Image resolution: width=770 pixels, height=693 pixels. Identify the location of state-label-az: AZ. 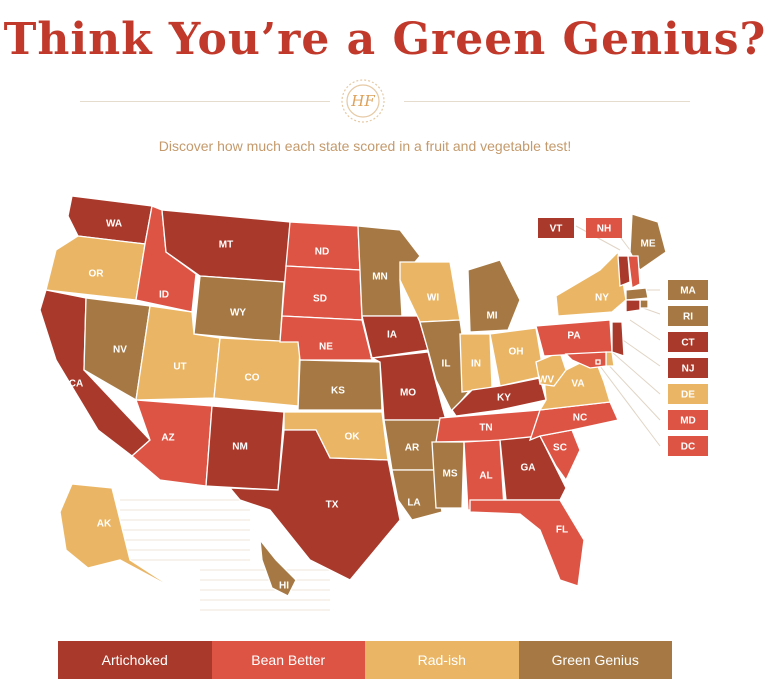
(167, 438).